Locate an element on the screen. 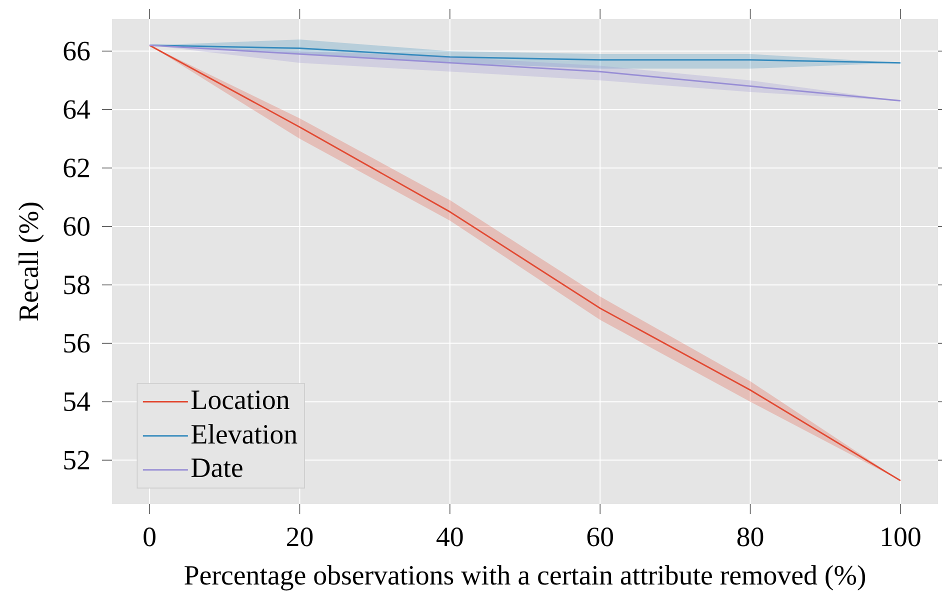 Image resolution: width=942 pixels, height=596 pixels. legend-label: Elevation is located at coordinates (244, 434).